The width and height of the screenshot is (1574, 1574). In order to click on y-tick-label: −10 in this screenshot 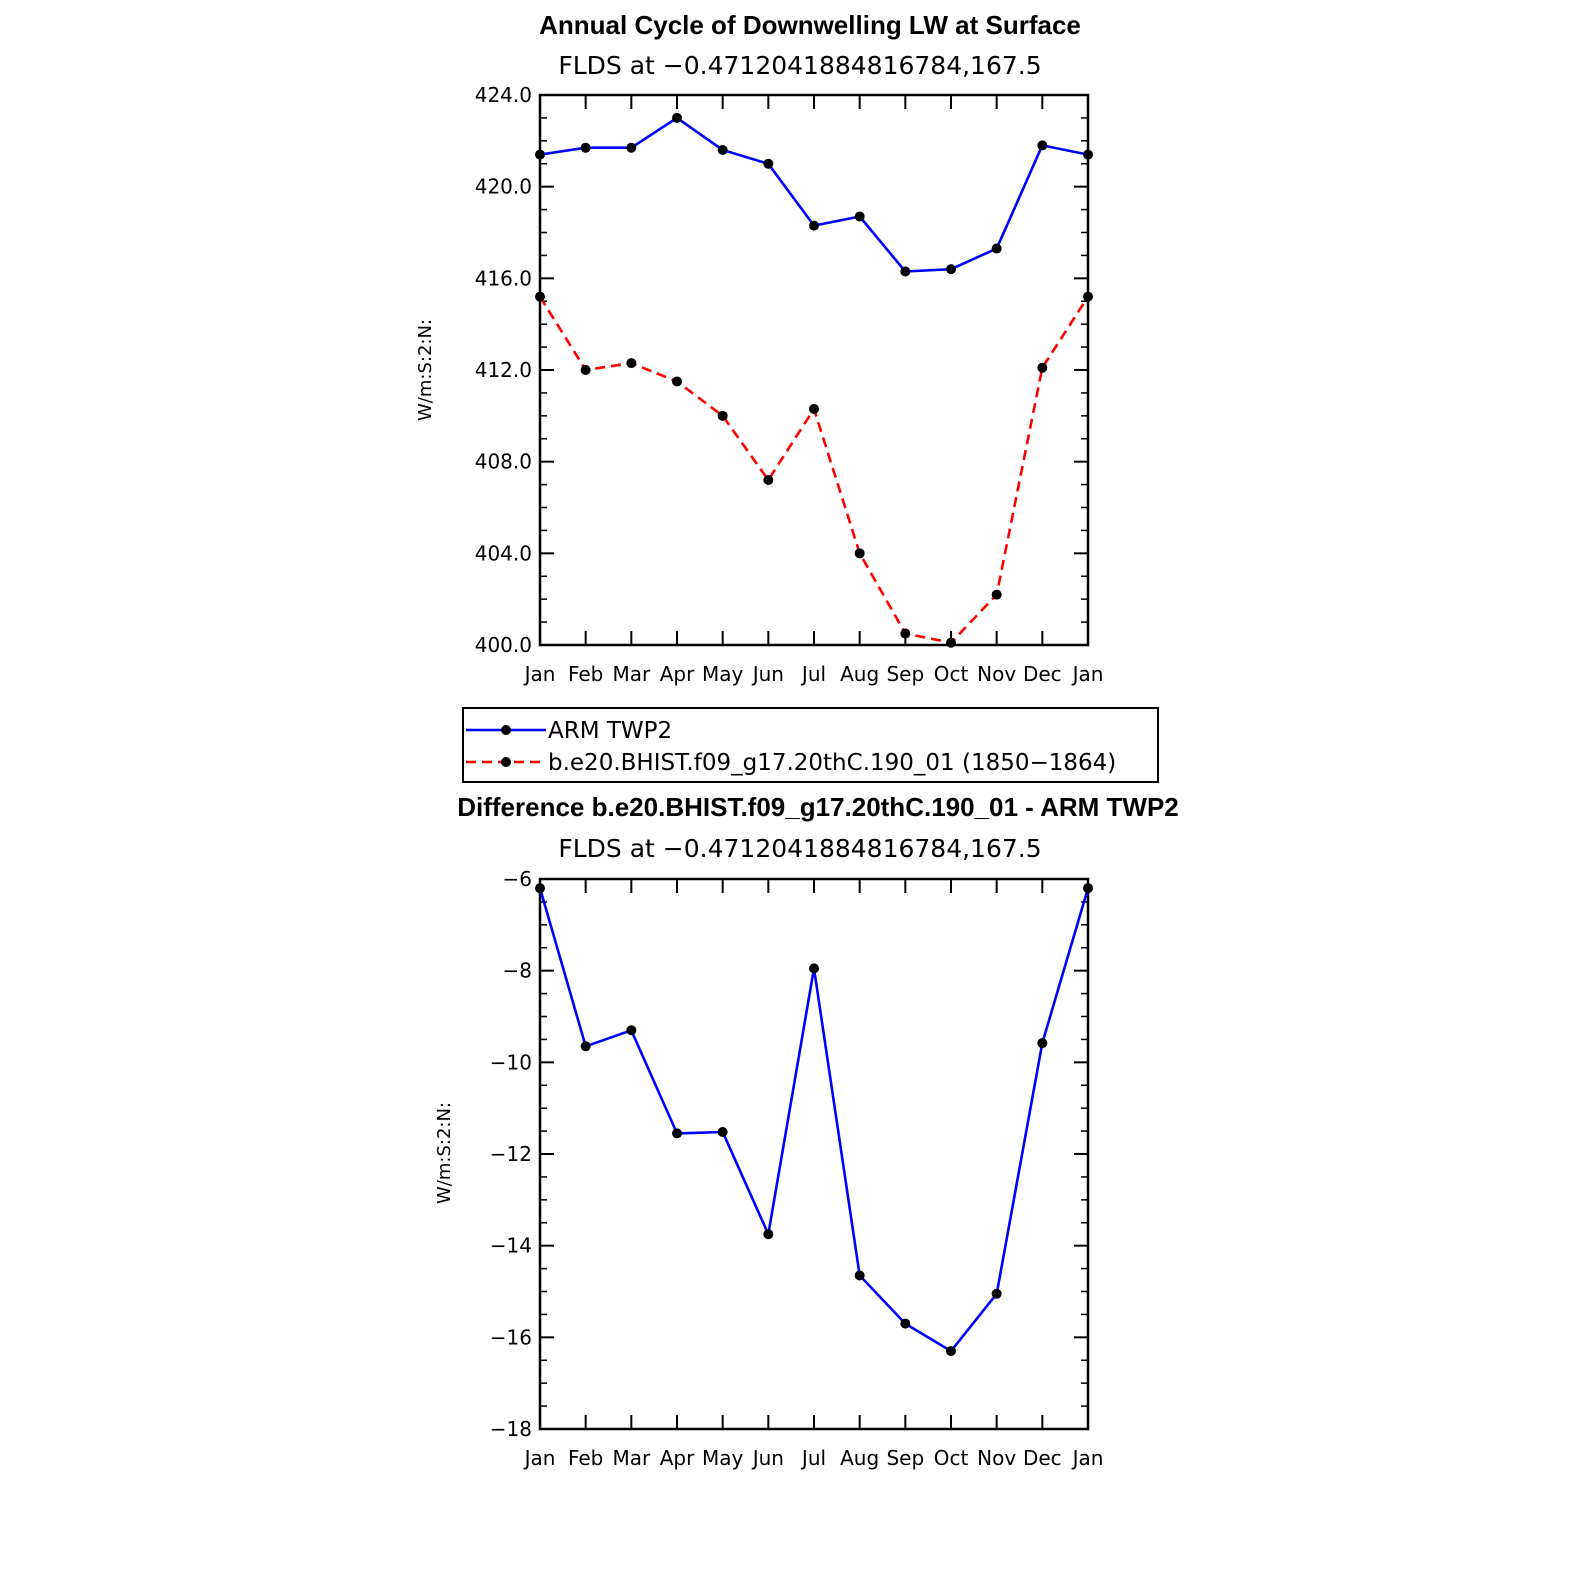, I will do `click(511, 1062)`.